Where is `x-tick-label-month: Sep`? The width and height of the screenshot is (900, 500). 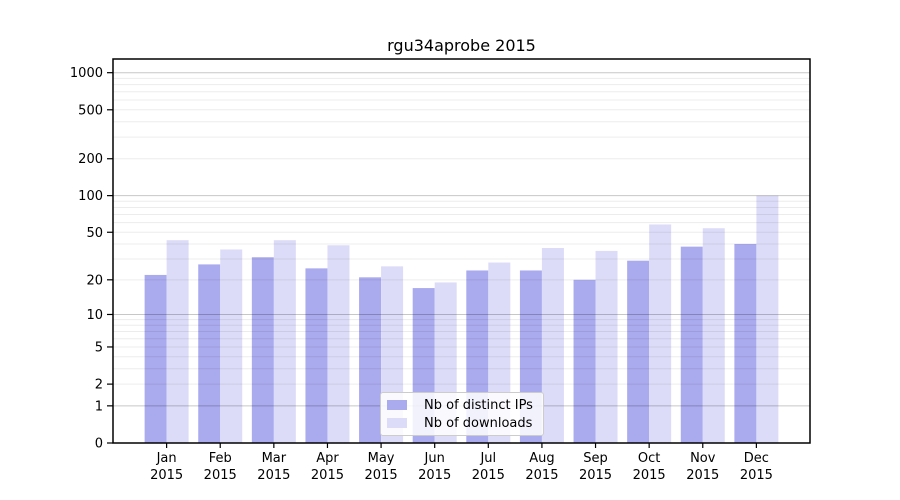
x-tick-label-month: Sep is located at coordinates (595, 458).